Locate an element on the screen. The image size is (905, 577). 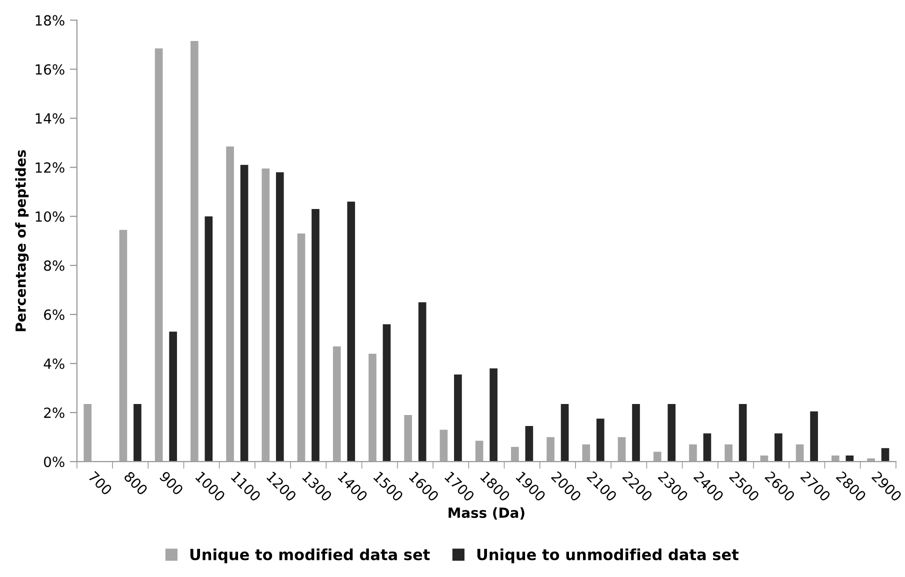
legend-label: Unique to modified data set is located at coordinates (310, 556).